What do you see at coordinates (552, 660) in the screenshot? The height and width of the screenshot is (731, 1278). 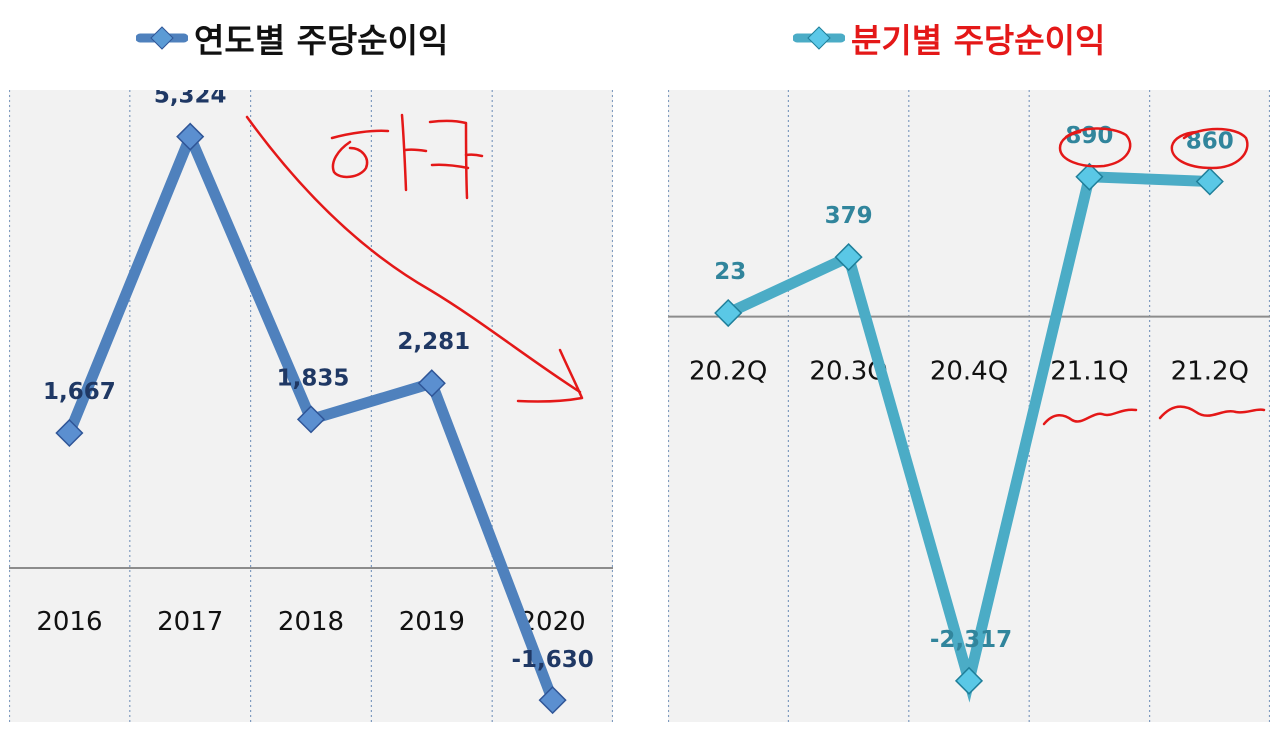 I see `data-label: -1,630` at bounding box center [552, 660].